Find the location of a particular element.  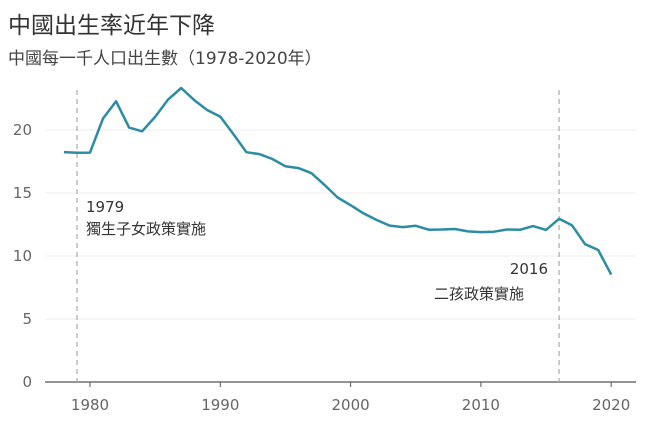

annotation-year: 1979 is located at coordinates (105, 207).